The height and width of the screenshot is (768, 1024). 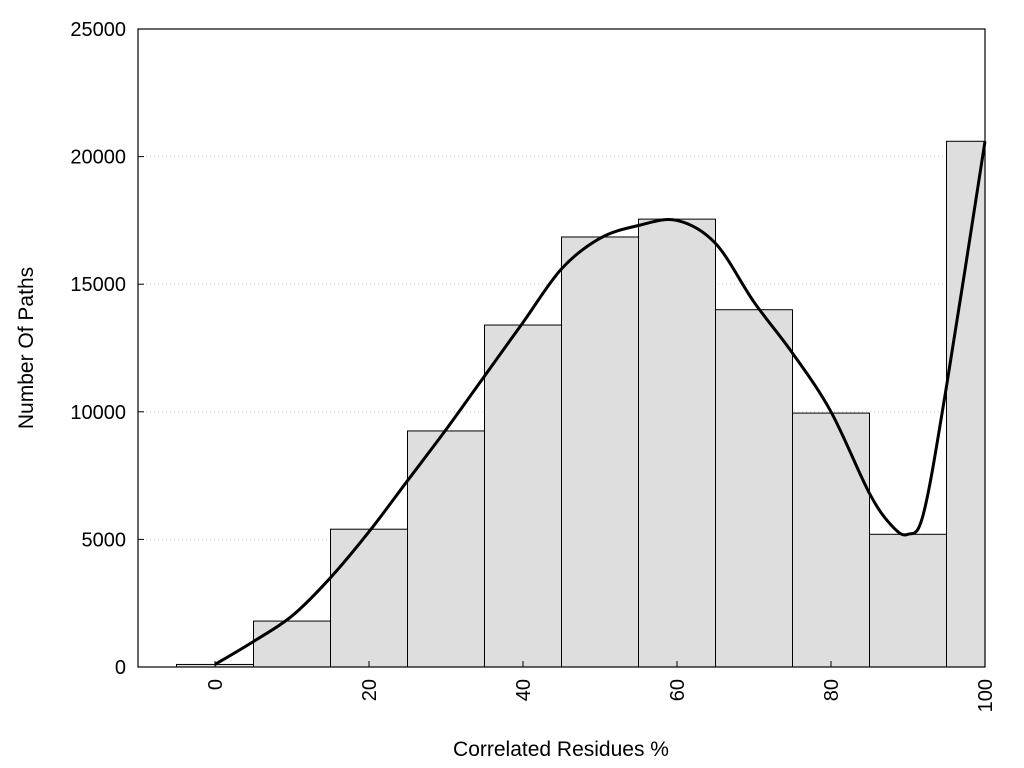 I want to click on y-tick-label: 15000, so click(x=98, y=285).